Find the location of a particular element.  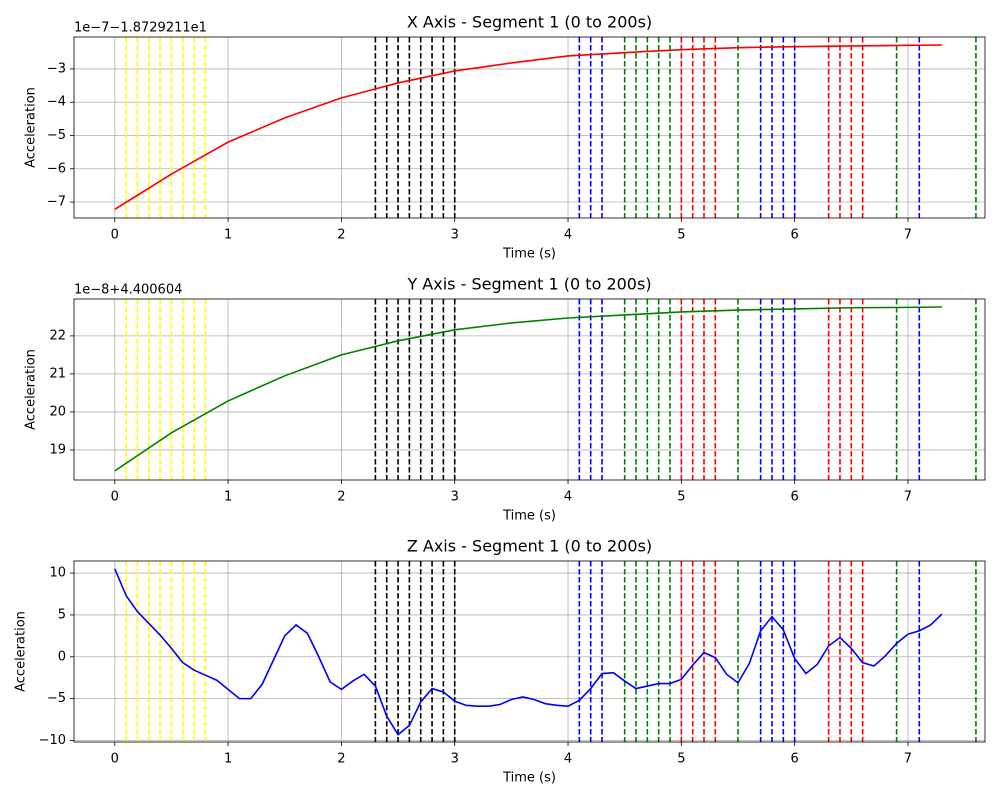

y-tick-label: −10 is located at coordinates (52, 740).